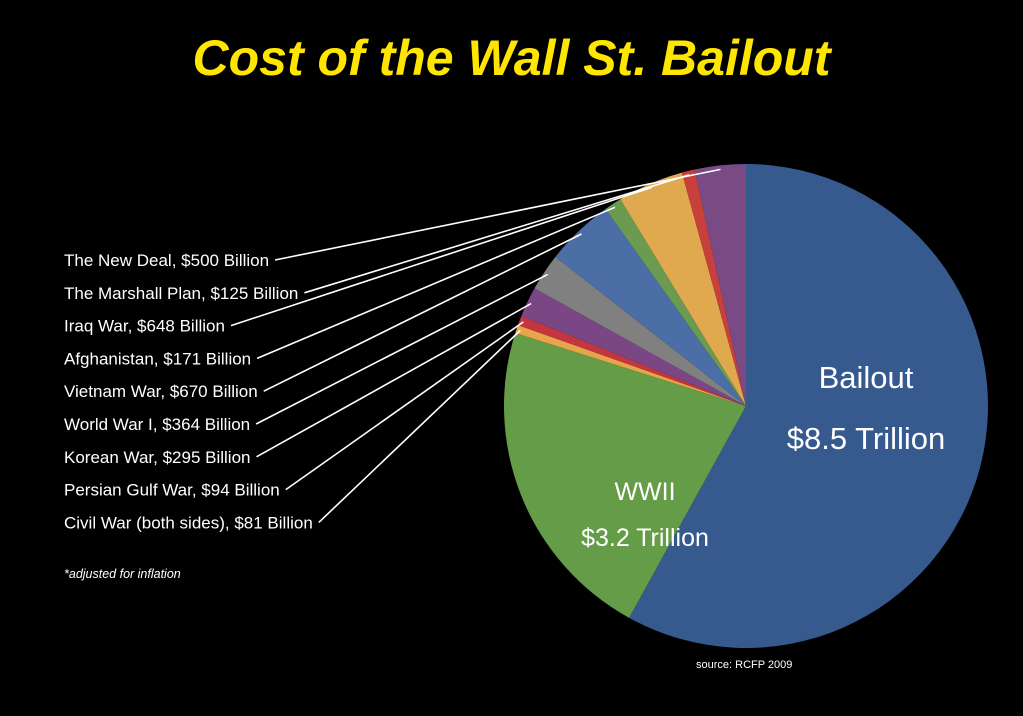 This screenshot has height=716, width=1023. Describe the element at coordinates (763, 456) in the screenshot. I see `slice-labels: Bailout $8.5 Trillion WWII $3.2 Trillion` at that location.